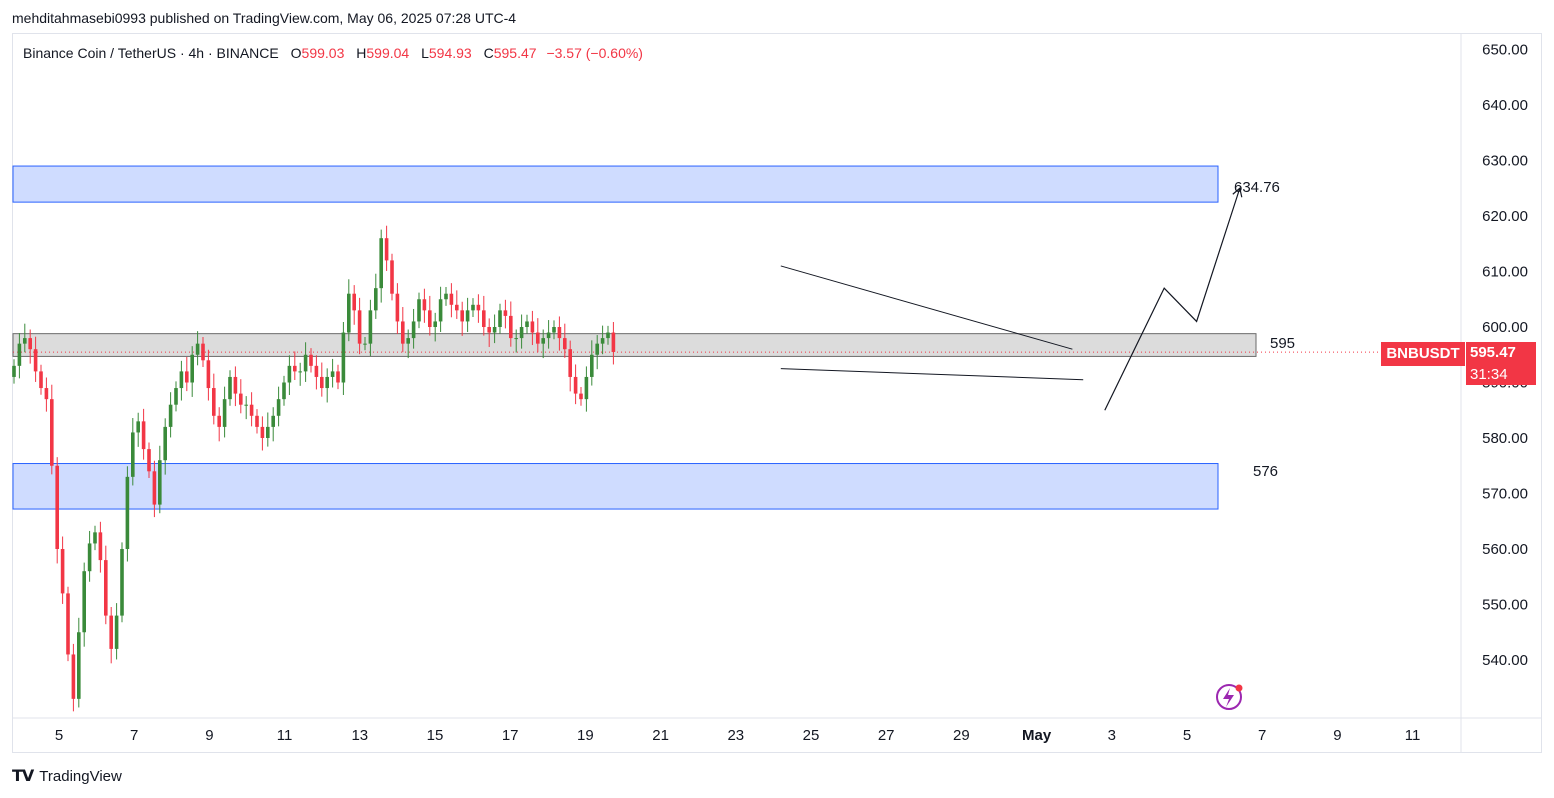 The width and height of the screenshot is (1554, 798). What do you see at coordinates (634, 345) in the screenshot?
I see `pivot-band` at bounding box center [634, 345].